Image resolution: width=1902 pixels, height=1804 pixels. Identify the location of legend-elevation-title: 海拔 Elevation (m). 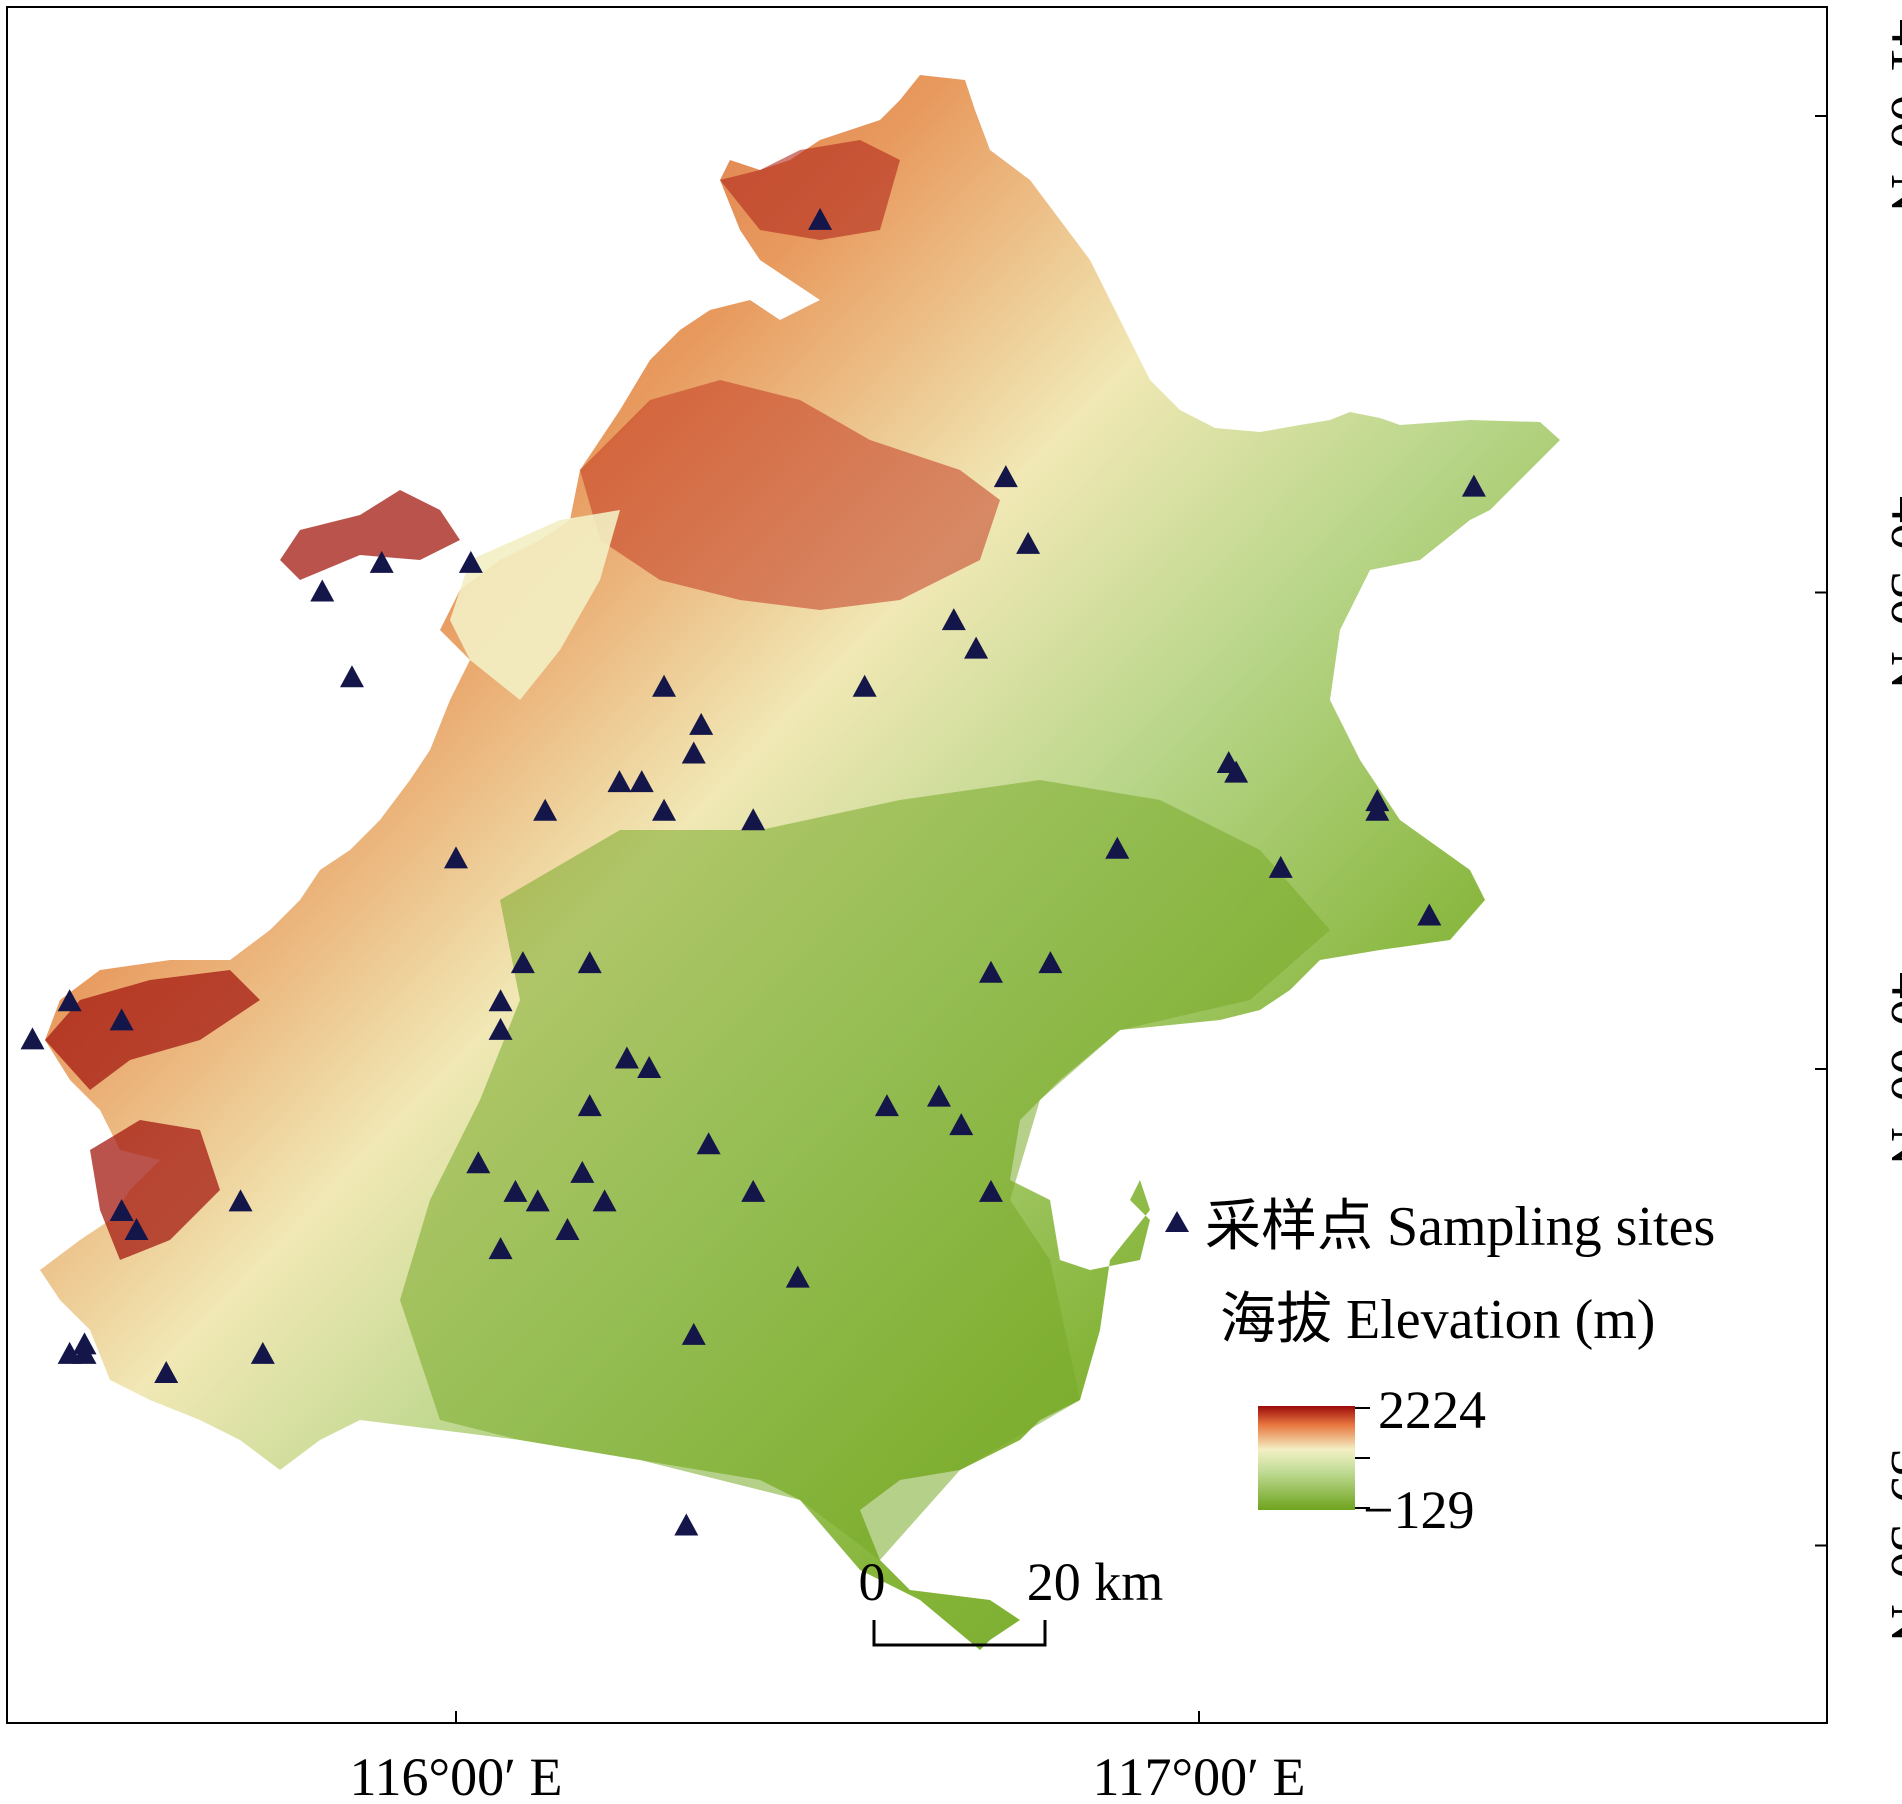
(1437, 1320).